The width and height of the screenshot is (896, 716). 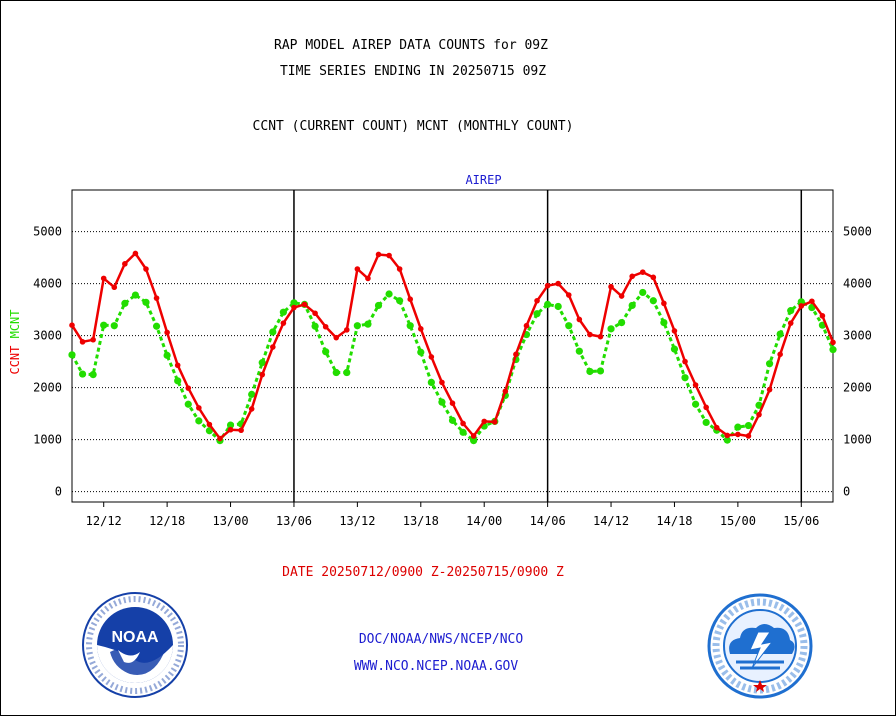 What do you see at coordinates (421, 521) in the screenshot?
I see `x-tick-label: 13/18` at bounding box center [421, 521].